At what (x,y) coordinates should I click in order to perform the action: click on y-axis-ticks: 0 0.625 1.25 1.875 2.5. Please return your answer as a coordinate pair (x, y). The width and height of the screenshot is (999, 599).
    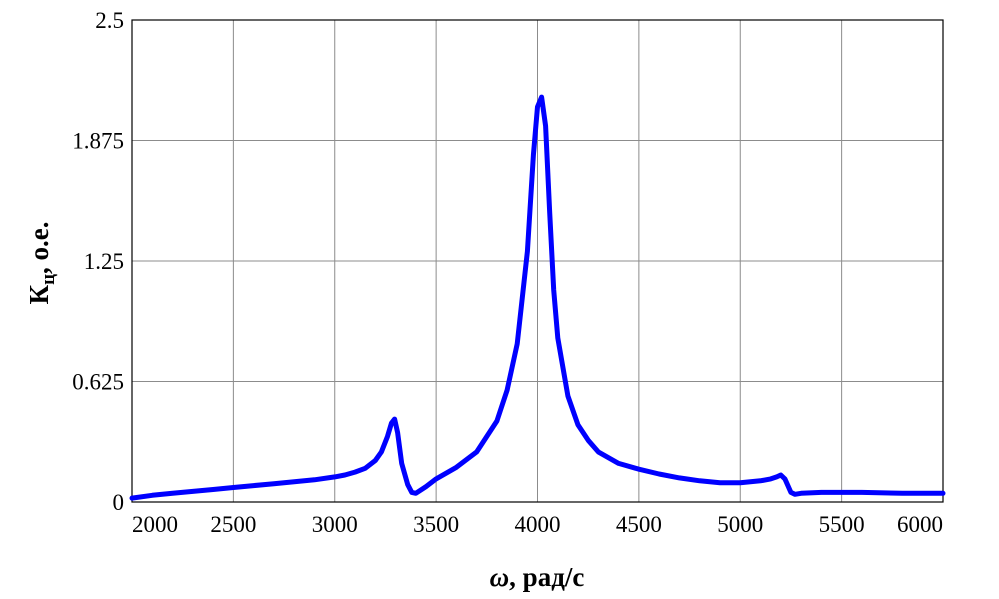
    Looking at the image, I should click on (98, 261).